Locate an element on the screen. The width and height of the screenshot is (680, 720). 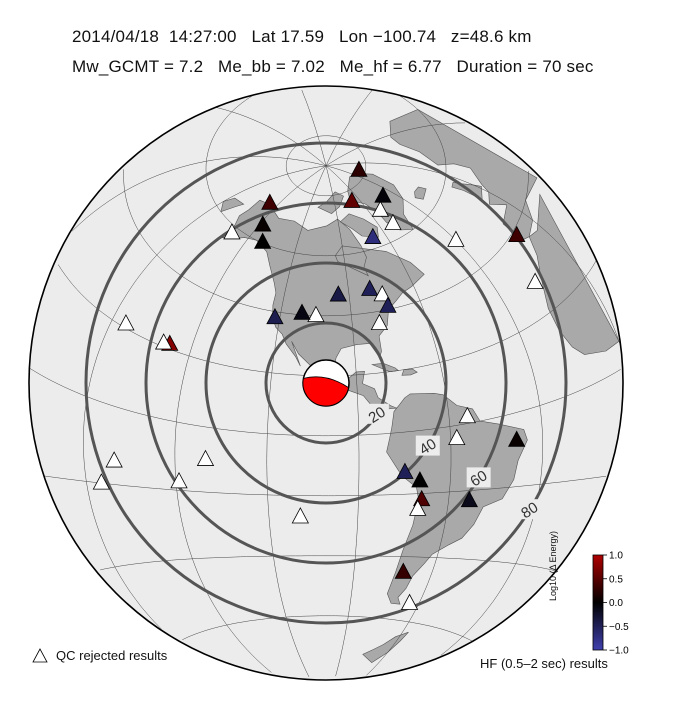
distance-ring-label: 60 is located at coordinates (478, 478).